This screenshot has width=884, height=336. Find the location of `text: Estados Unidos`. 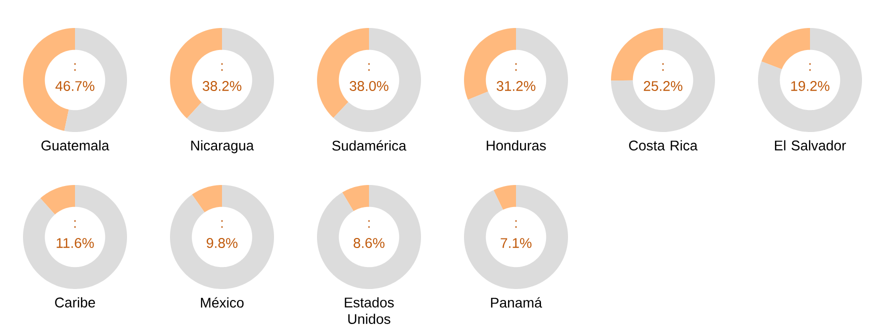

text: Estados Unidos is located at coordinates (369, 310).